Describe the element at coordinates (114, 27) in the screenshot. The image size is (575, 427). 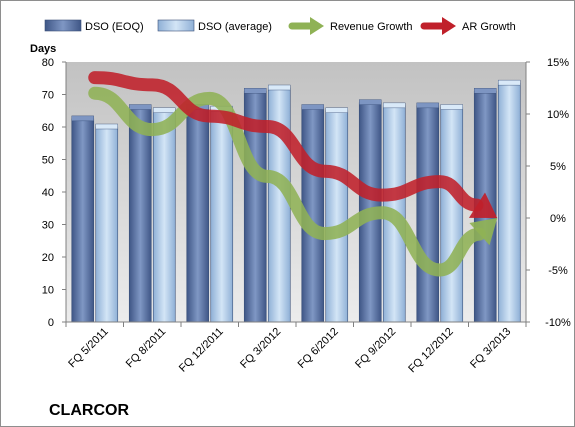
I see `legend-label-dso-eoq: DSO (EOQ)` at that location.